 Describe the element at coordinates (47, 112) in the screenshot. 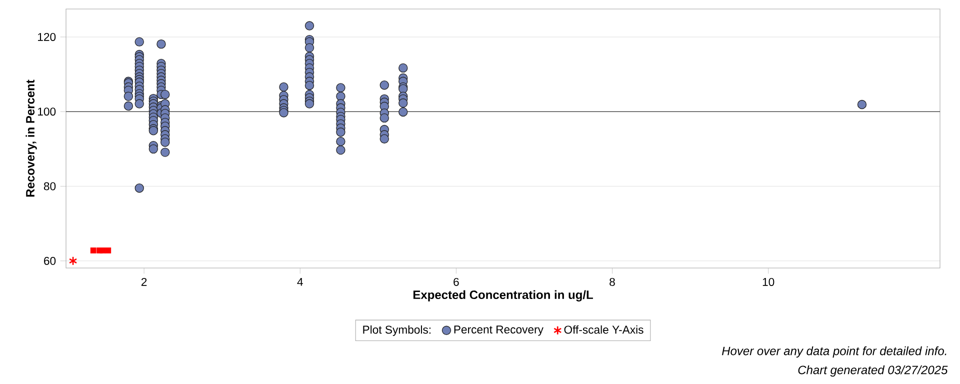

I see `y-tick-label: 100` at that location.